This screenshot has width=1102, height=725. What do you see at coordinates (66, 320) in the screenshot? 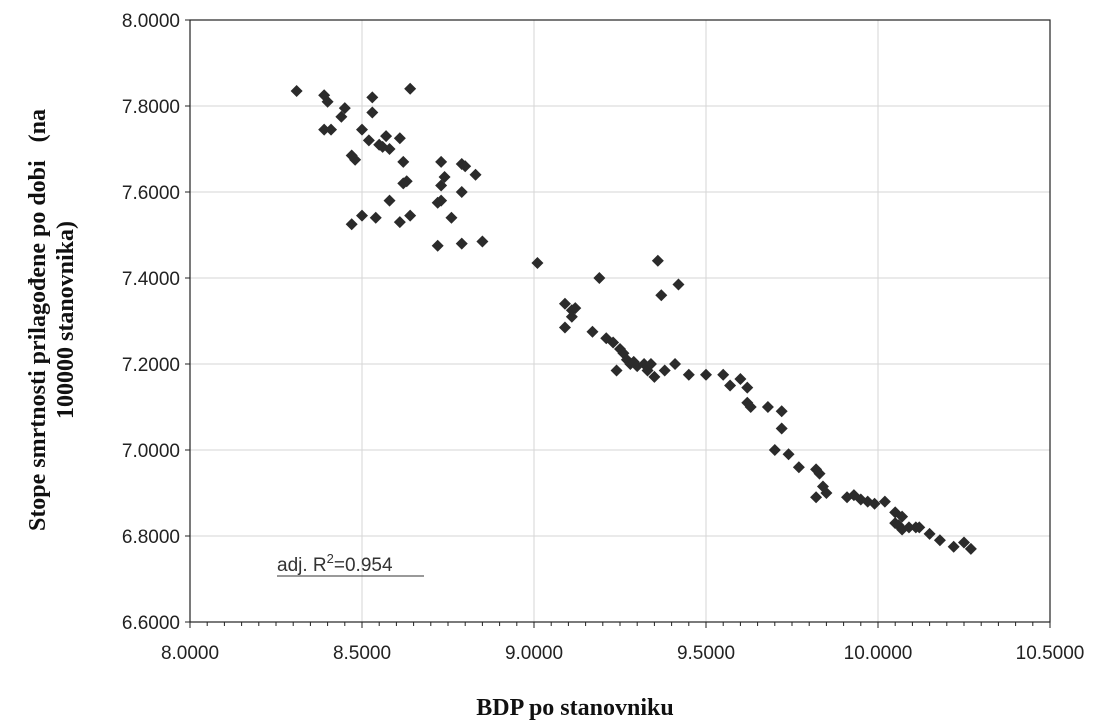
I see `y-axis-label-line-2: 100000 stanovnika)` at bounding box center [66, 320].